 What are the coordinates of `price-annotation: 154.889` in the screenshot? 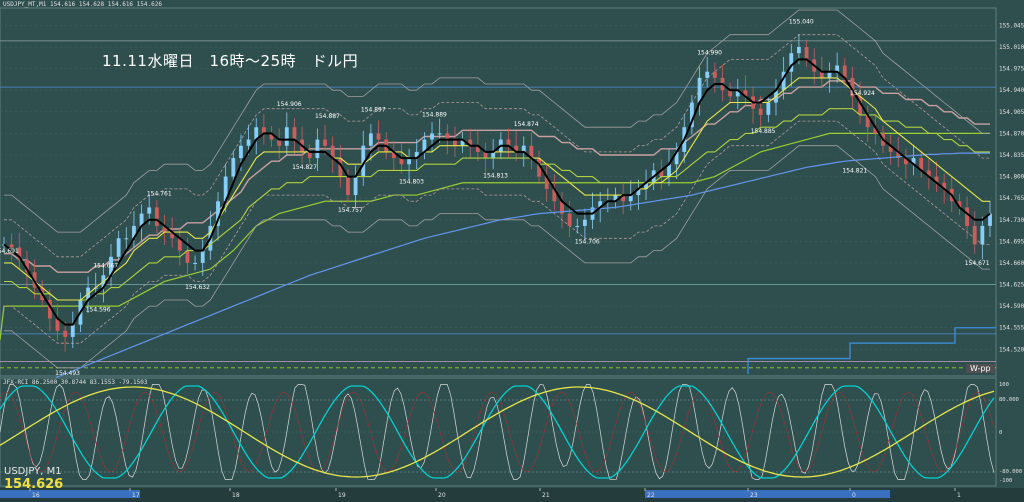 It's located at (434, 115).